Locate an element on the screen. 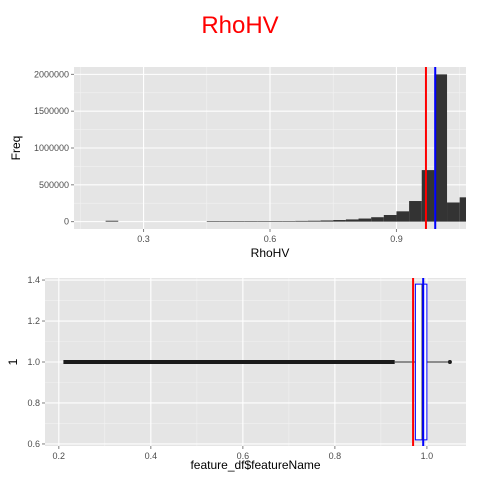  box-x-tick-label: 0.4 is located at coordinates (151, 456).